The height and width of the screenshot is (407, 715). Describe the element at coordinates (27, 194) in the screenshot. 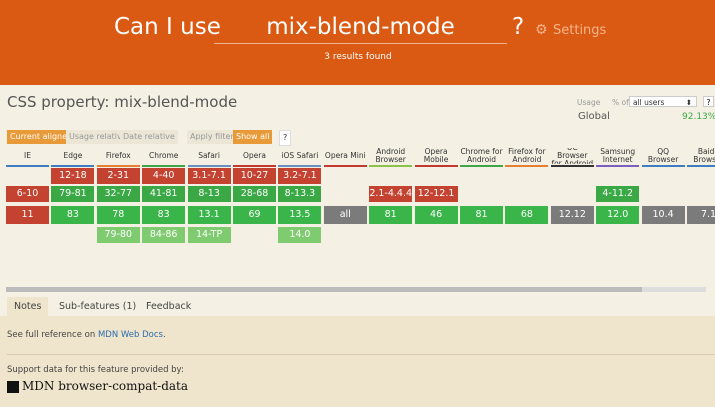

I see `version-cell: 6-10` at that location.